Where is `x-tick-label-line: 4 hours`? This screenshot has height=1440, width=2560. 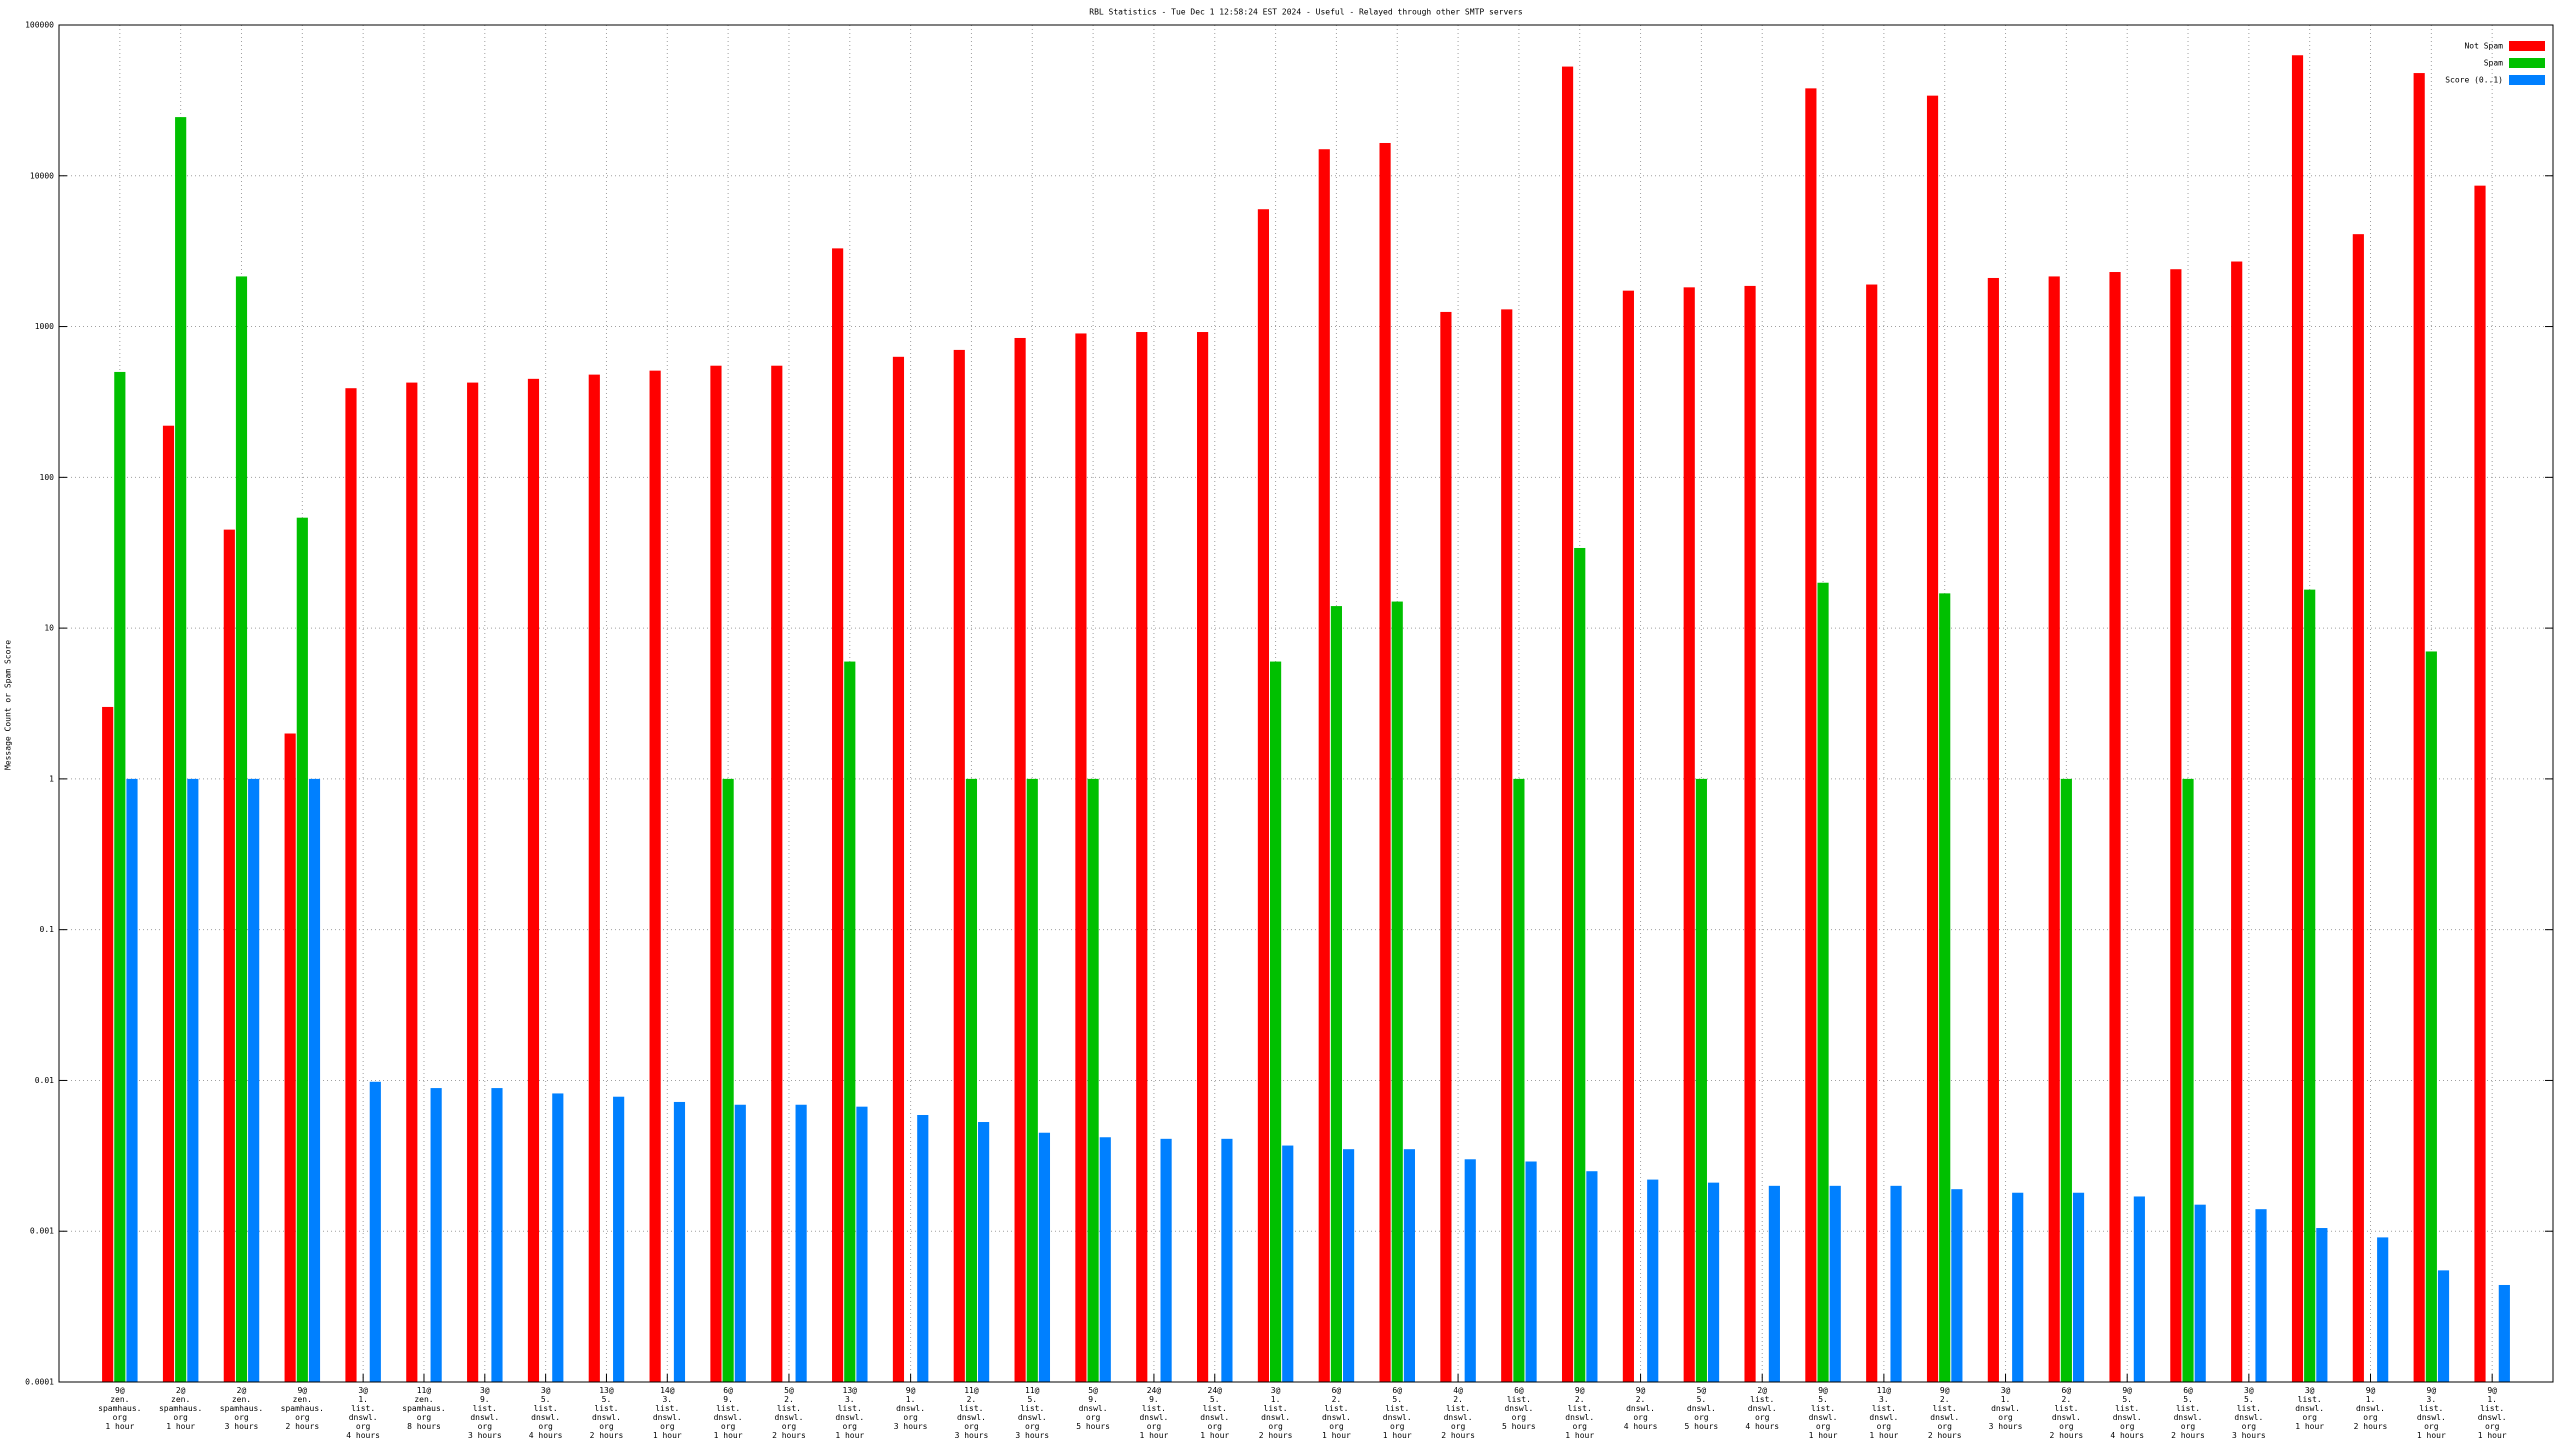
x-tick-label-line: 4 hours is located at coordinates (1762, 1426).